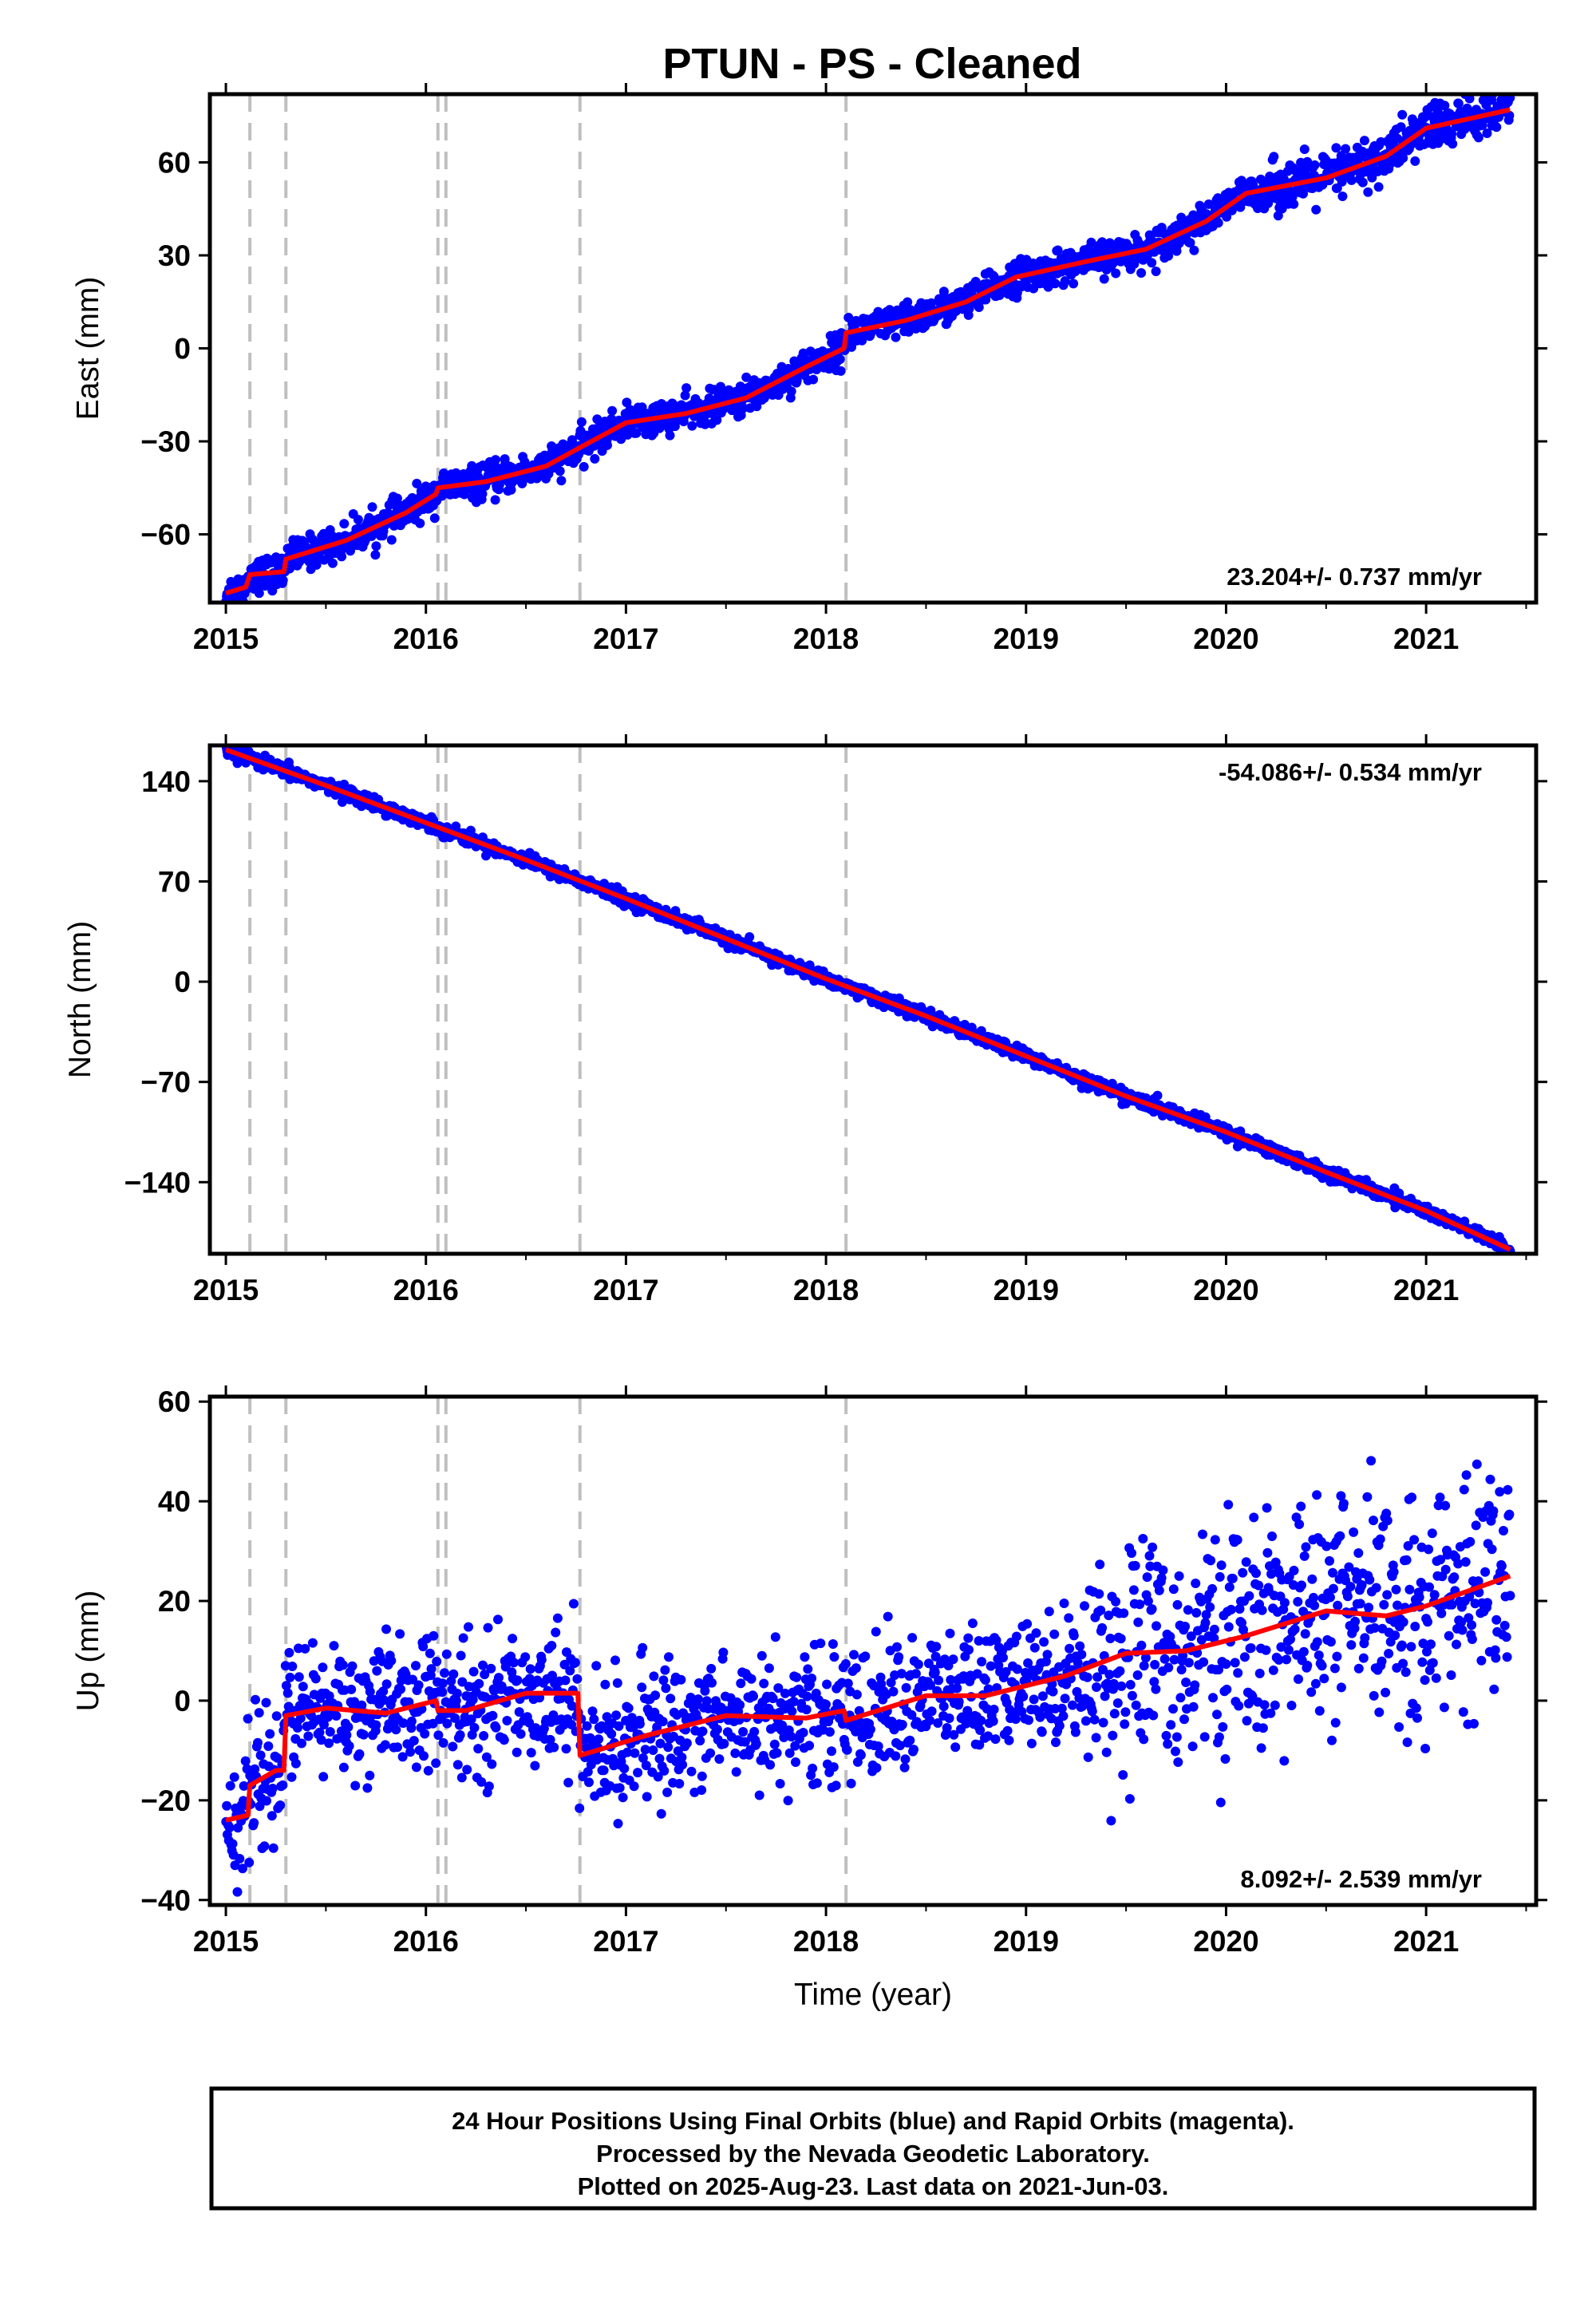 This screenshot has width=1596, height=2316. I want to click on y-tick-label: 60, so click(174, 162).